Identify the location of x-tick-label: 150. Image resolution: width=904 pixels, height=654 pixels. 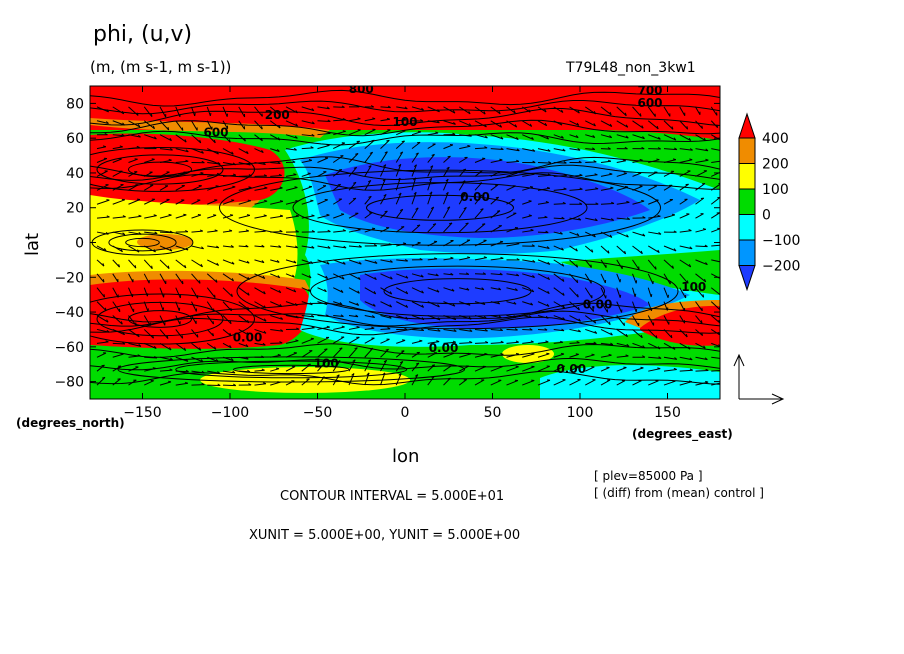
(667, 413).